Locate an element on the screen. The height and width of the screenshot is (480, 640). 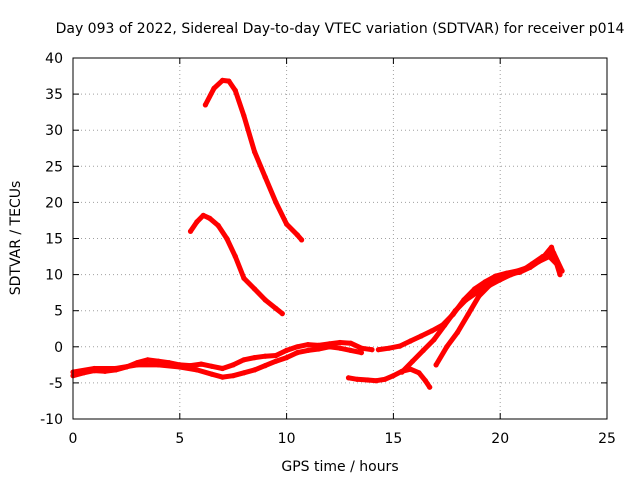
y-tick-label: -5 is located at coordinates (56, 384).